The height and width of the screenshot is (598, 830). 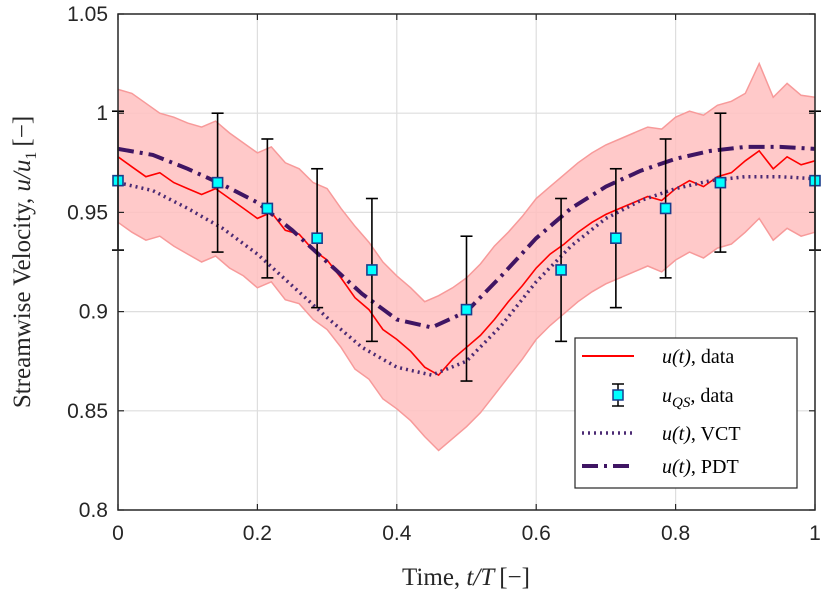 I want to click on x-axis-label: Time, t/T [−], so click(x=466, y=577).